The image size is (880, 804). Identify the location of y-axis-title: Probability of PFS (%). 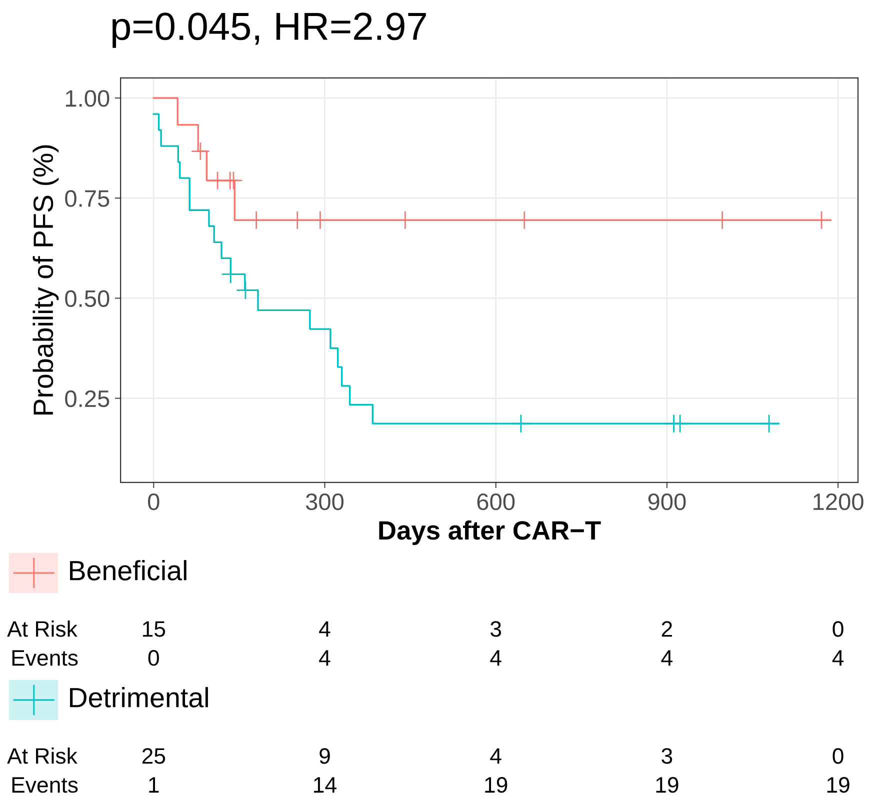
(45, 280).